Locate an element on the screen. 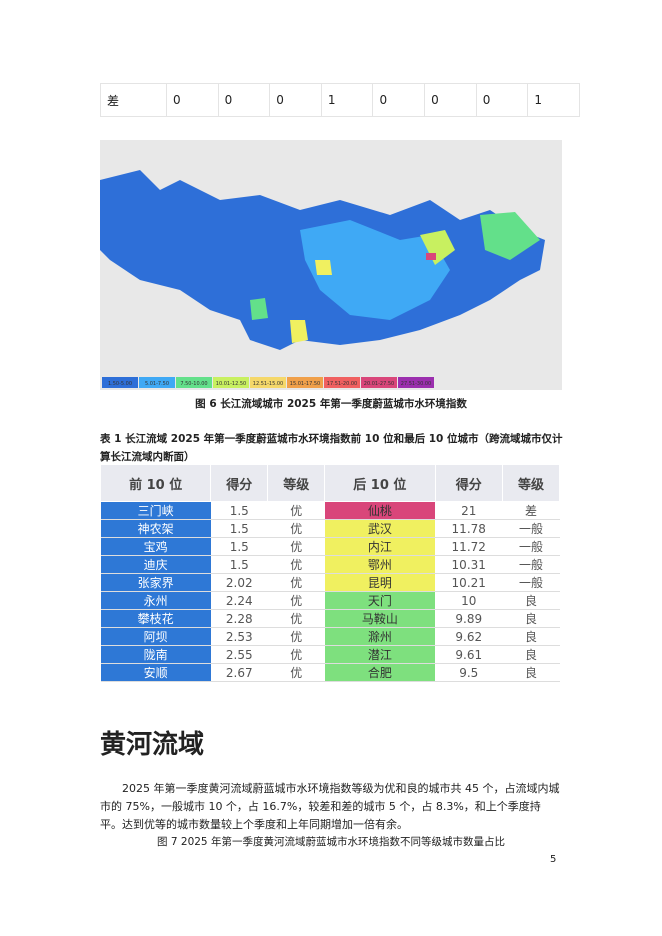 The height and width of the screenshot is (936, 662). section-title: 黄河流域 is located at coordinates (152, 745).